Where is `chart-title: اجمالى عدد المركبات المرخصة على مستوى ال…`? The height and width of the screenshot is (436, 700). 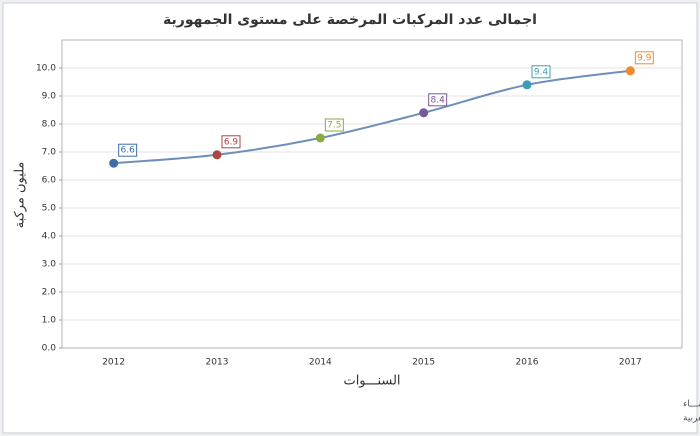 chart-title: اجمالى عدد المركبات المرخصة على مستوى ال… is located at coordinates (350, 20).